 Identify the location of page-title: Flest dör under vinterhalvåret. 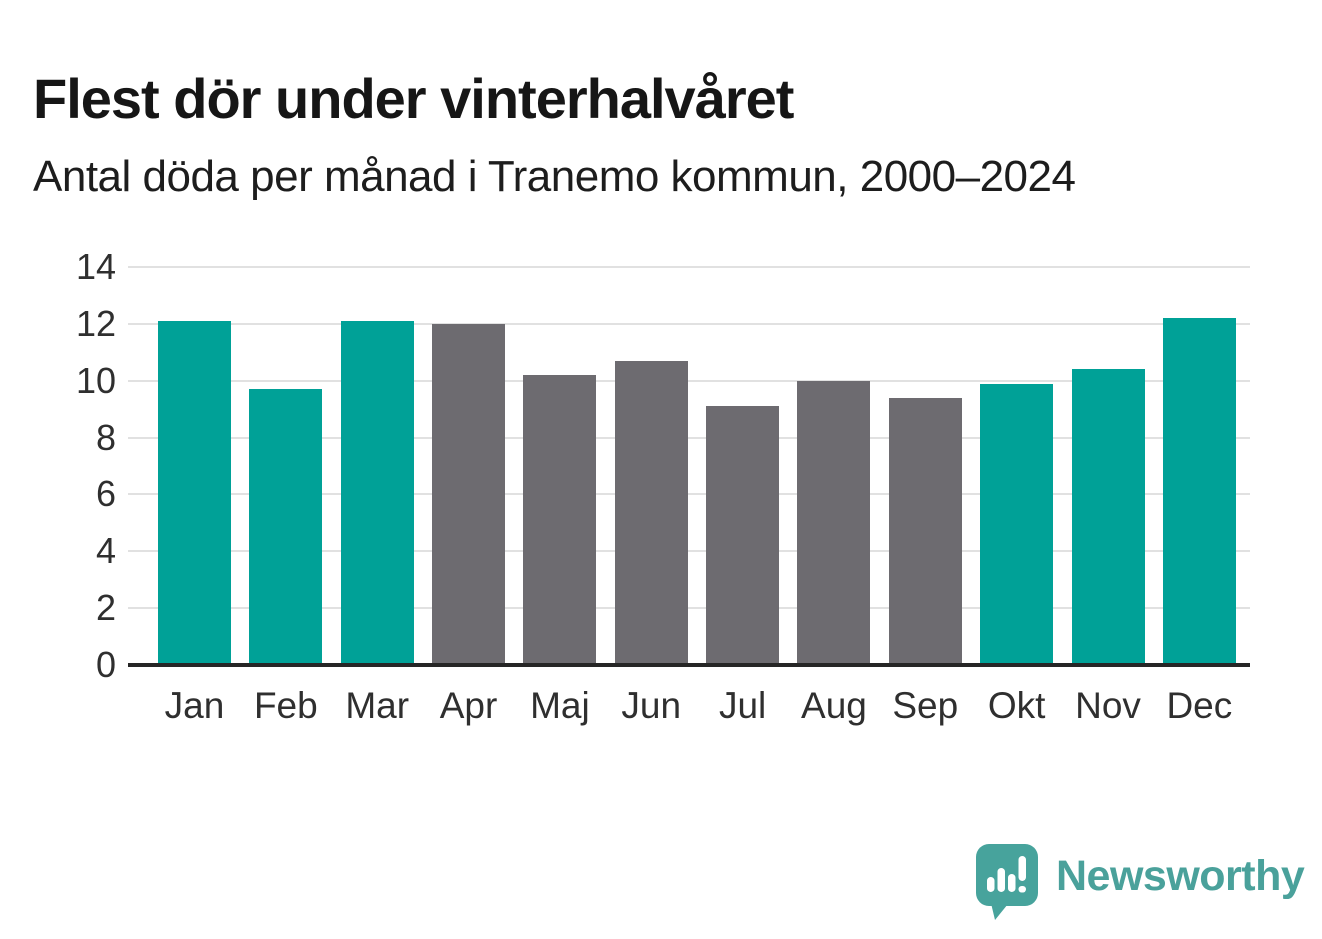
(413, 98).